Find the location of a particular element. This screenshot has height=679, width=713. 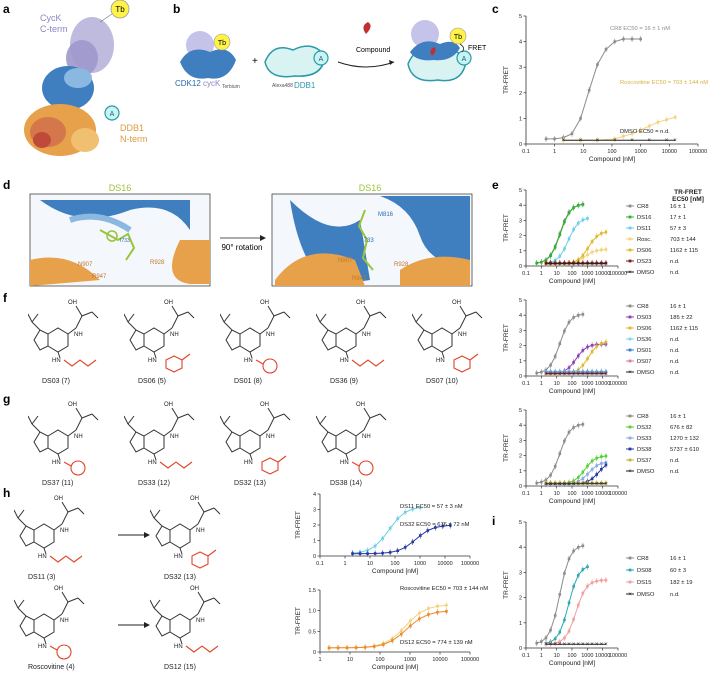

panel-a-structure: Tb CycK C-term A DDB1 N-term is located at coordinates (86, 78).